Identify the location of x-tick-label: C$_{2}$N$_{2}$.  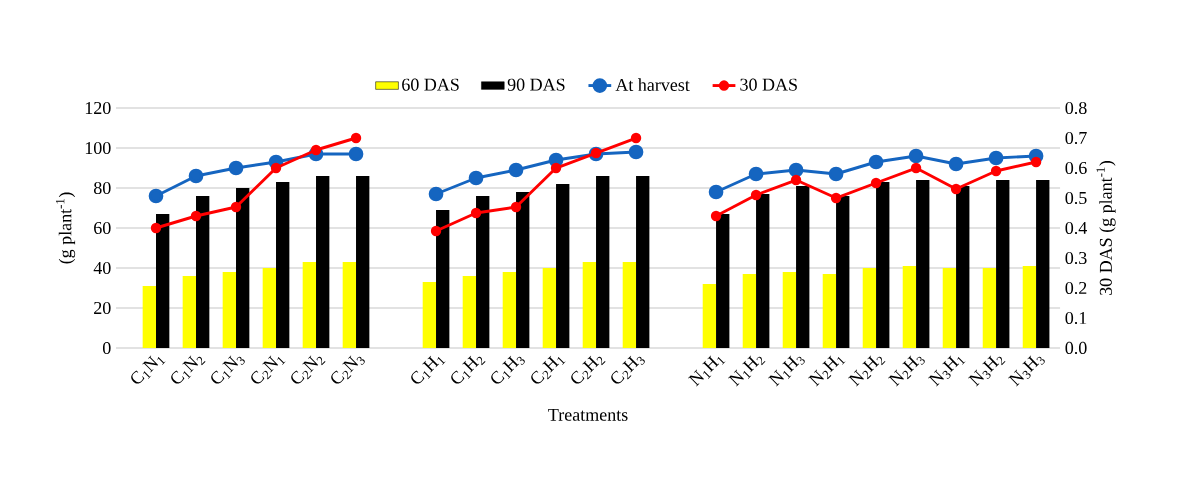
(308, 369).